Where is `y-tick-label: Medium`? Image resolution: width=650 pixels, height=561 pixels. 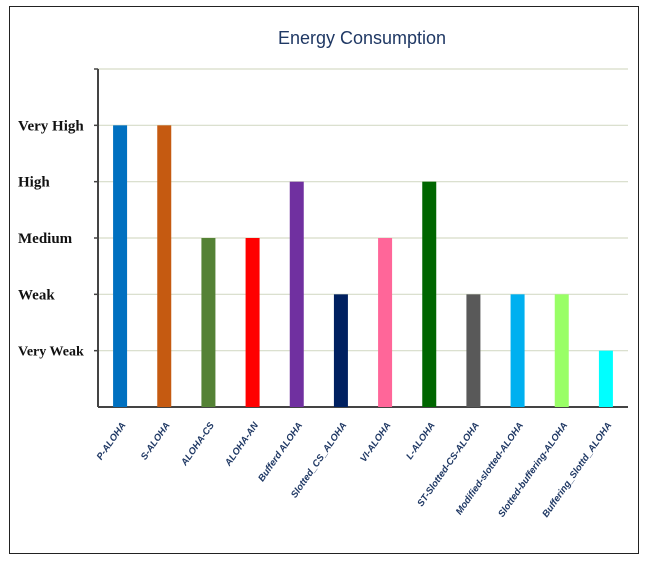 y-tick-label: Medium is located at coordinates (45, 239).